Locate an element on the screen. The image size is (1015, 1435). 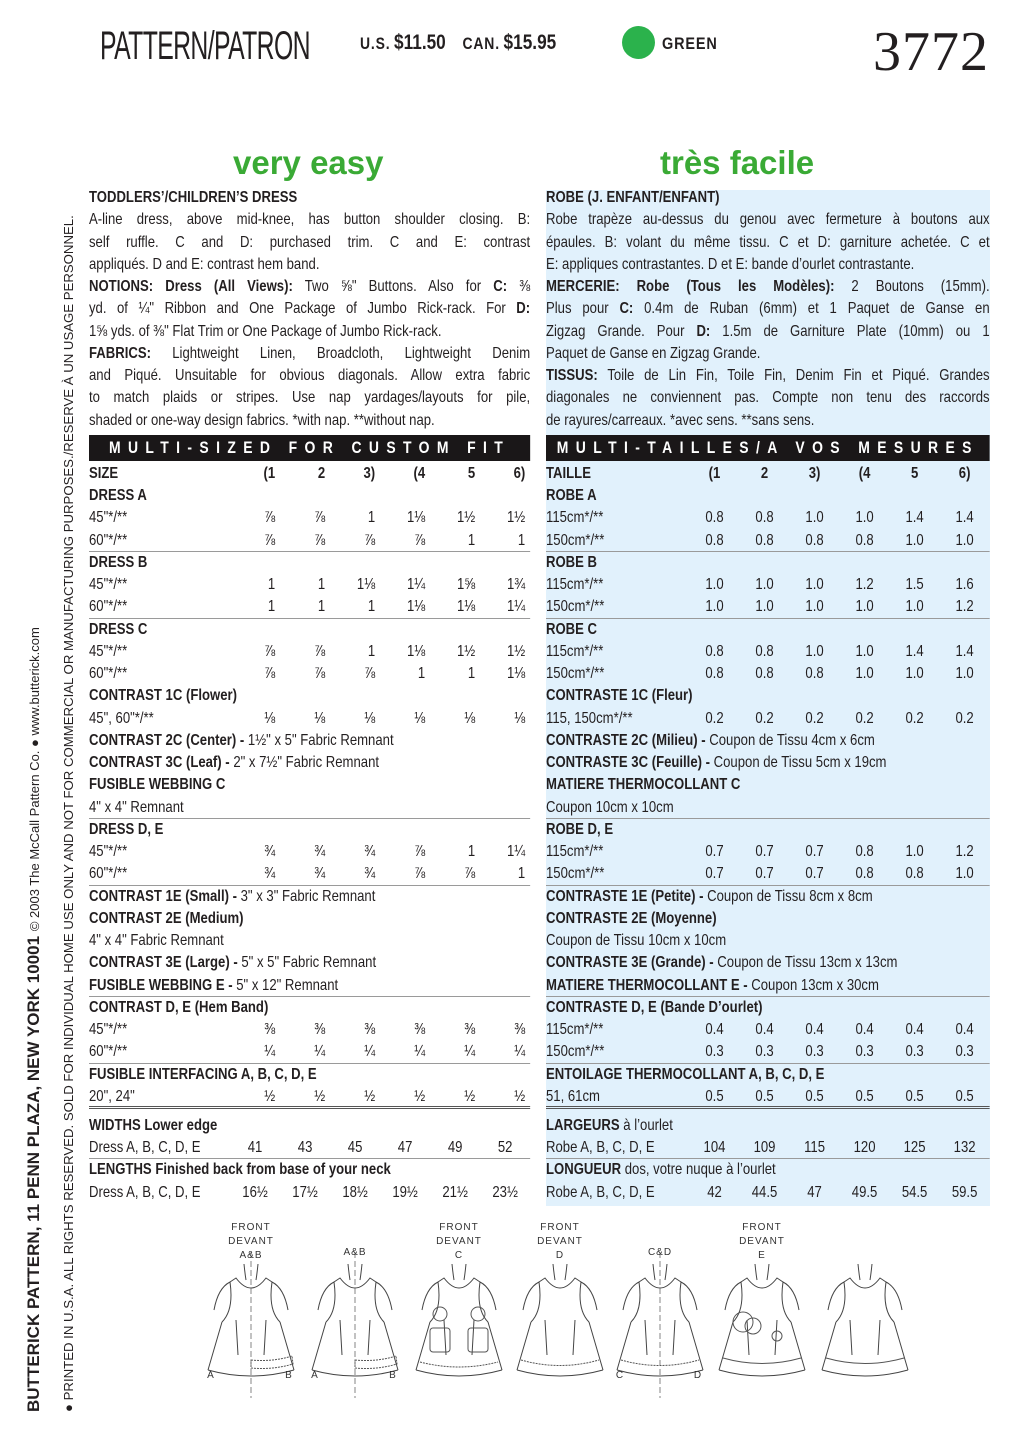
table-row: 115cm*/** 0.8 0.8 1.0 1.0 1.4 1.4 is located at coordinates (768, 518).